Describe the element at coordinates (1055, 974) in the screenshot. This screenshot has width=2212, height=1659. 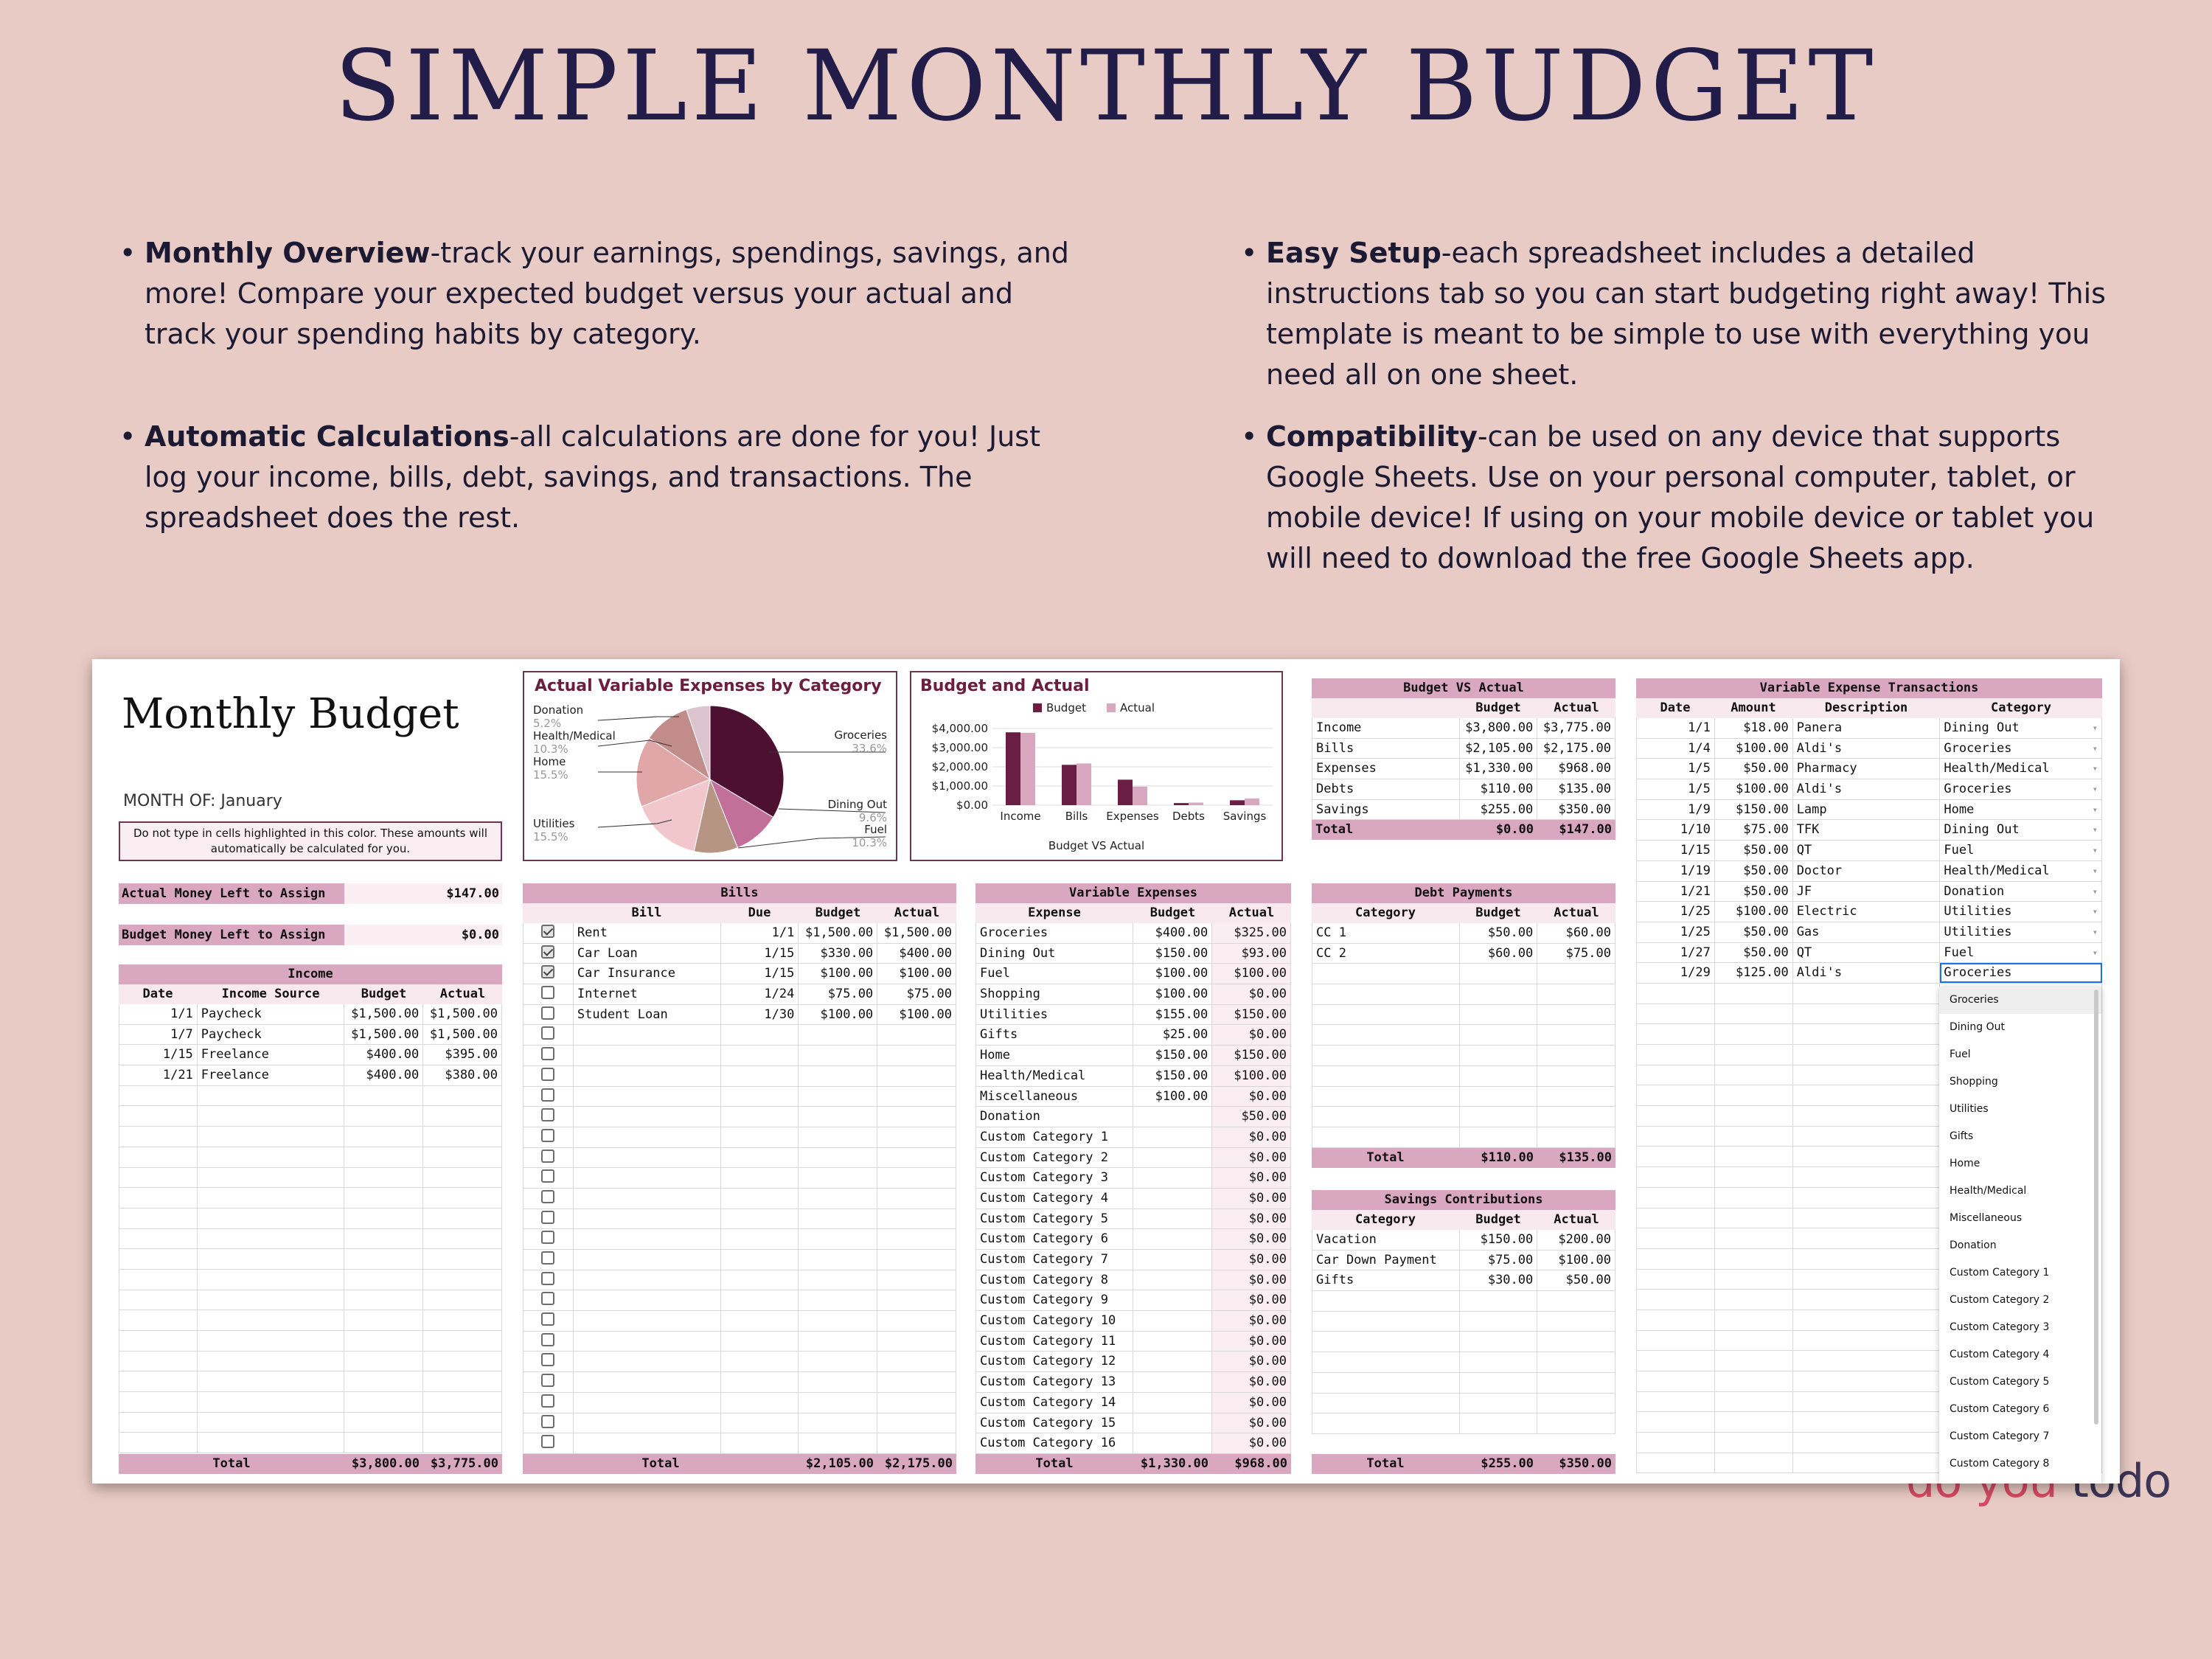
I see `table-cell: Fuel` at that location.